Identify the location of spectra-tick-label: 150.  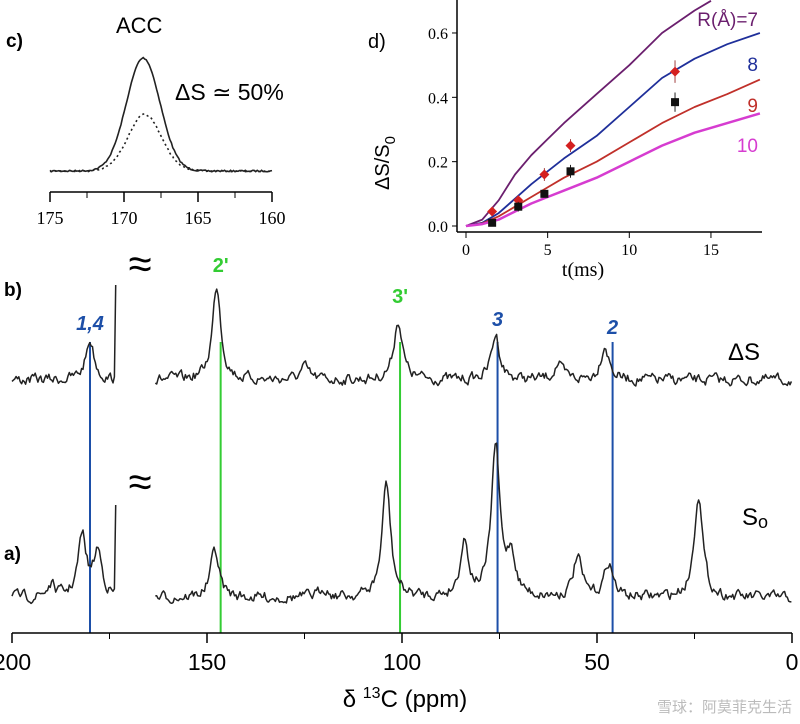
(207, 662).